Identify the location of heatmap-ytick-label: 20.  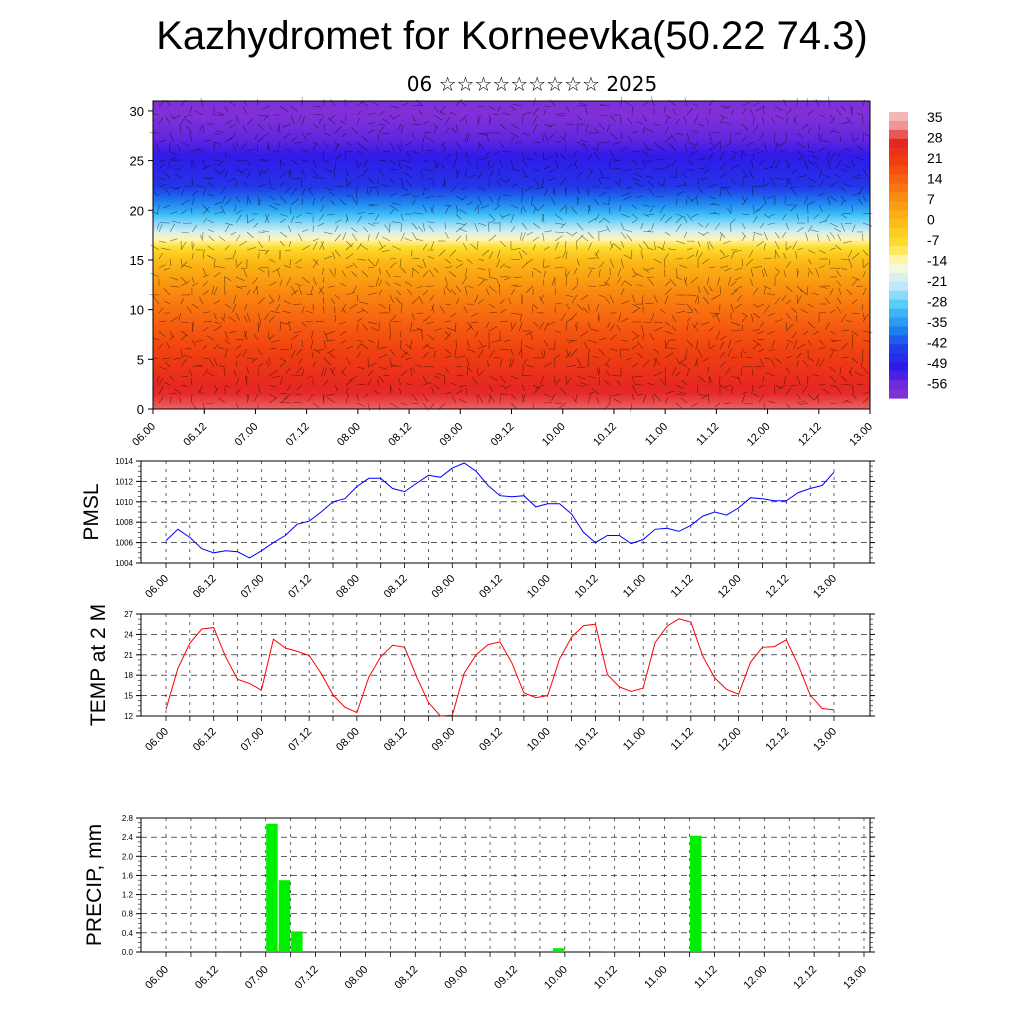
(137, 210).